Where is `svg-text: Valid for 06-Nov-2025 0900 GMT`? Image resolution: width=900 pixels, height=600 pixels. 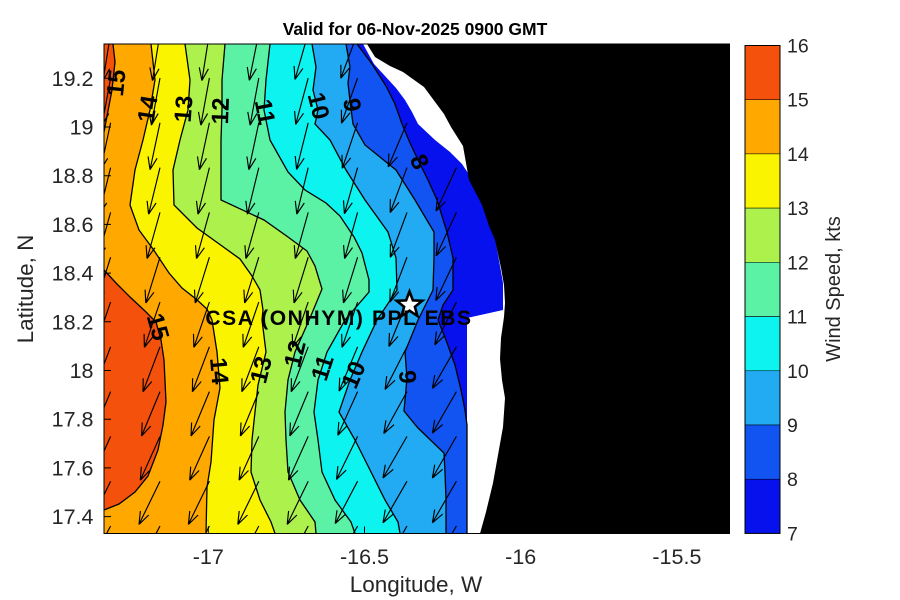
svg-text: Valid for 06-Nov-2025 0900 GMT is located at coordinates (415, 29).